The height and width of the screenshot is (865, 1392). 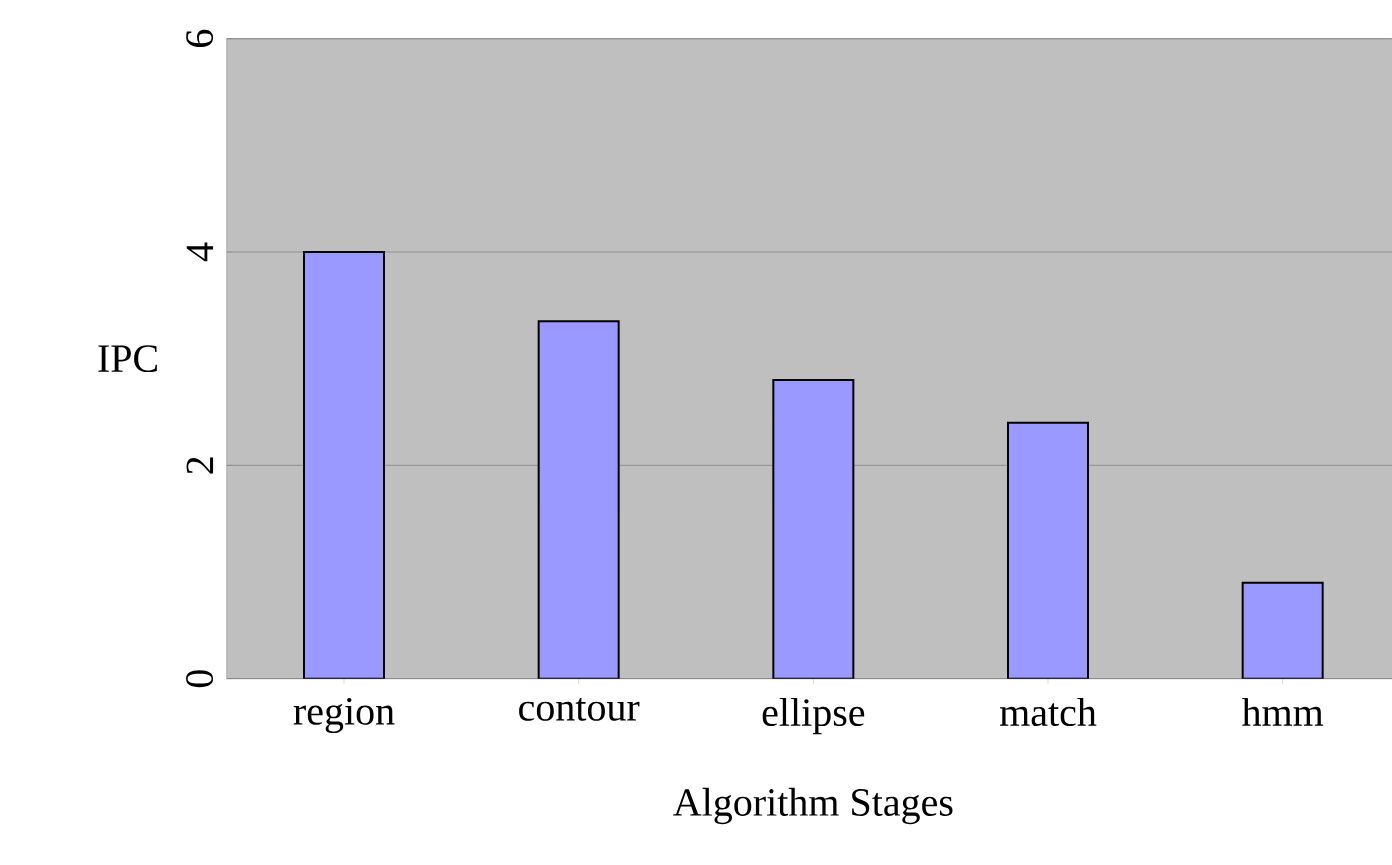 What do you see at coordinates (127, 358) in the screenshot?
I see `y-axis-title: IPC` at bounding box center [127, 358].